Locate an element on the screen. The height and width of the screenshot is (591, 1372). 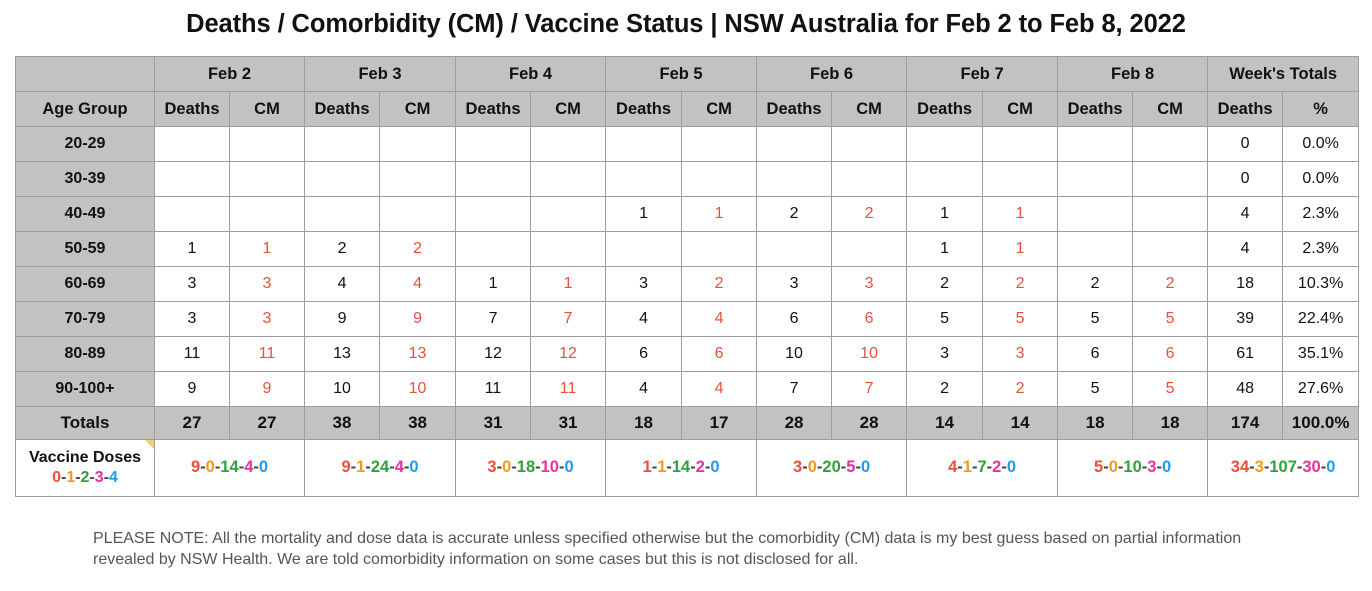
week-deaths-cell: 61 is located at coordinates (1245, 354).